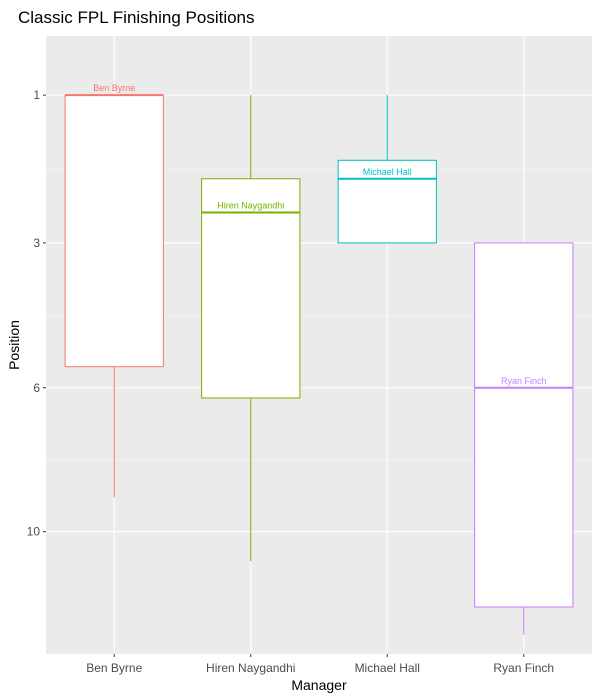  What do you see at coordinates (387, 668) in the screenshot?
I see `x-tick-label: Michael Hall` at bounding box center [387, 668].